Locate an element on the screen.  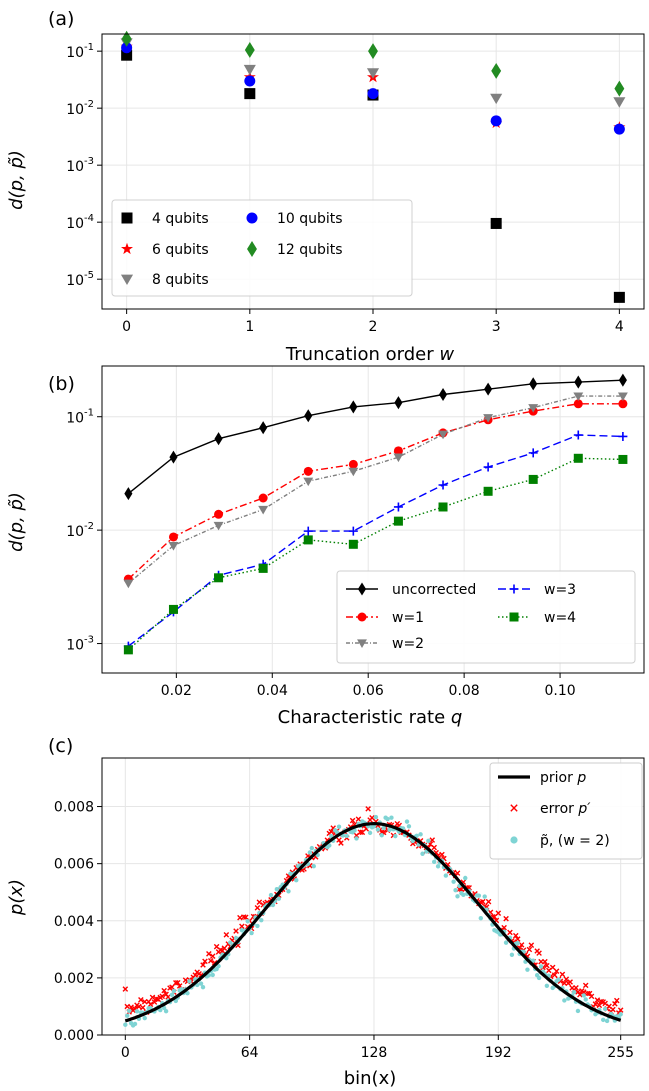
legend-label: error p′ is located at coordinates (565, 809).